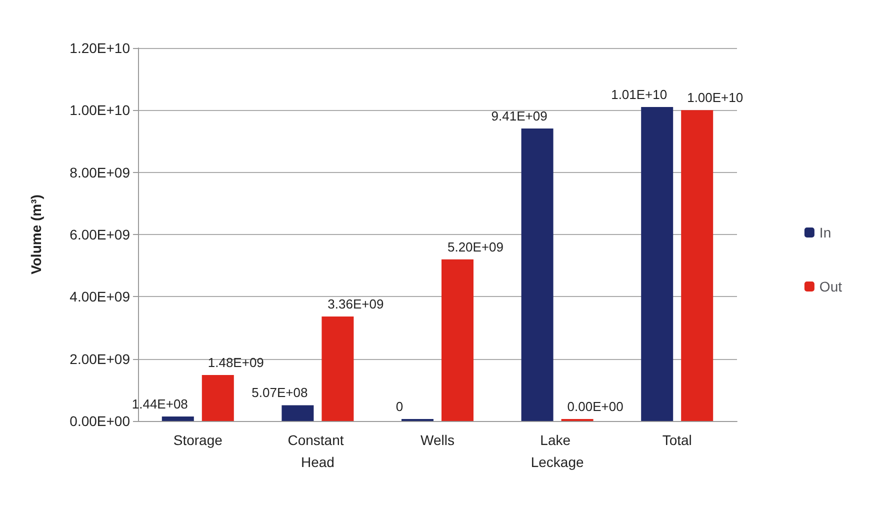  Describe the element at coordinates (437, 440) in the screenshot. I see `x-tick-label: Wells` at that location.